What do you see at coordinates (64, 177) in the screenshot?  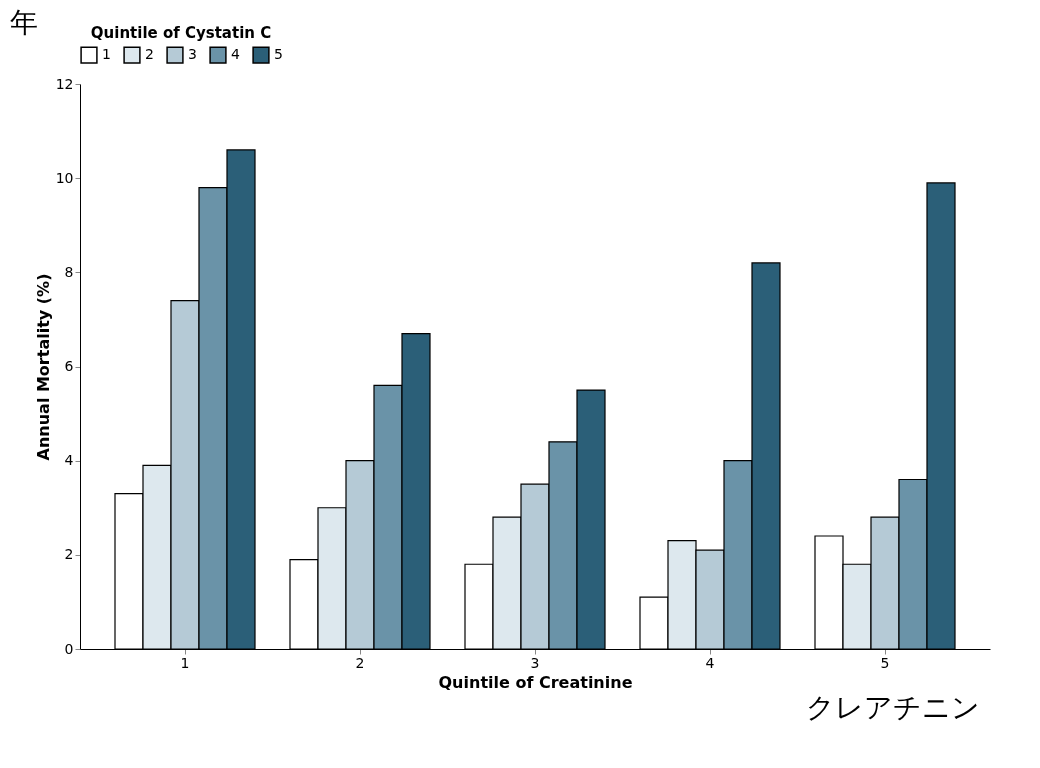 I see `y-tick-label: 10` at bounding box center [64, 177].